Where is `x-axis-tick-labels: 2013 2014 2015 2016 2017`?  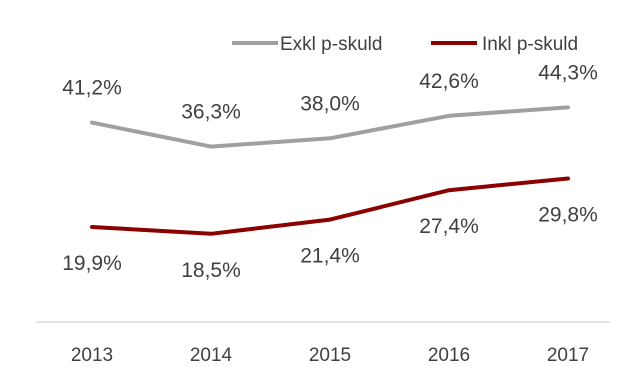
x-axis-tick-labels: 2013 2014 2015 2016 2017 is located at coordinates (330, 355).